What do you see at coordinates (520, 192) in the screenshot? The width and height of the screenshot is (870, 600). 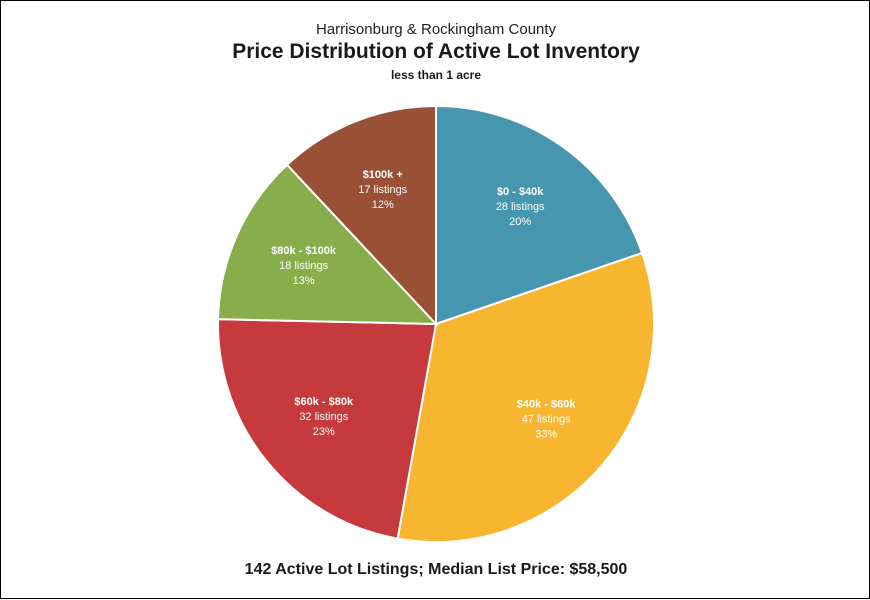 I see `slice-category-label: $0 - $40k` at bounding box center [520, 192].